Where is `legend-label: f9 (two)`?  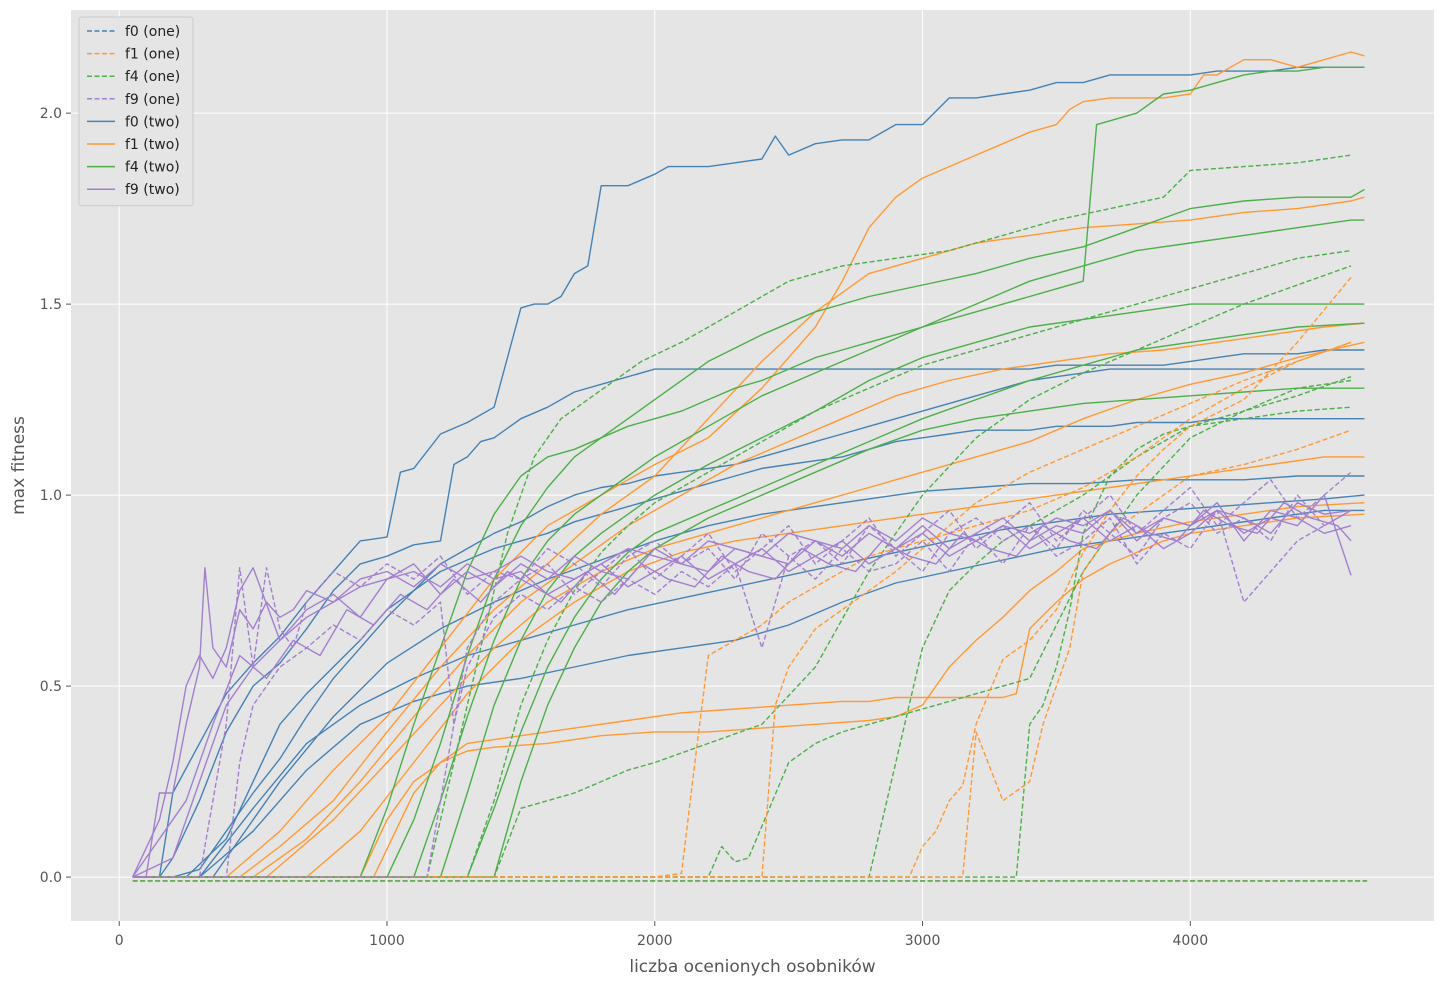 legend-label: f9 (two) is located at coordinates (152, 190).